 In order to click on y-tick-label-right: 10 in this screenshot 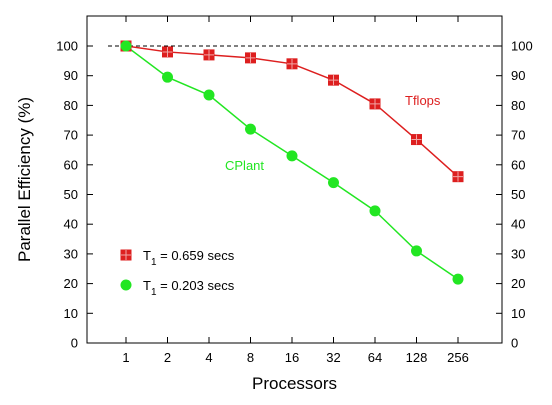, I will do `click(518, 313)`.